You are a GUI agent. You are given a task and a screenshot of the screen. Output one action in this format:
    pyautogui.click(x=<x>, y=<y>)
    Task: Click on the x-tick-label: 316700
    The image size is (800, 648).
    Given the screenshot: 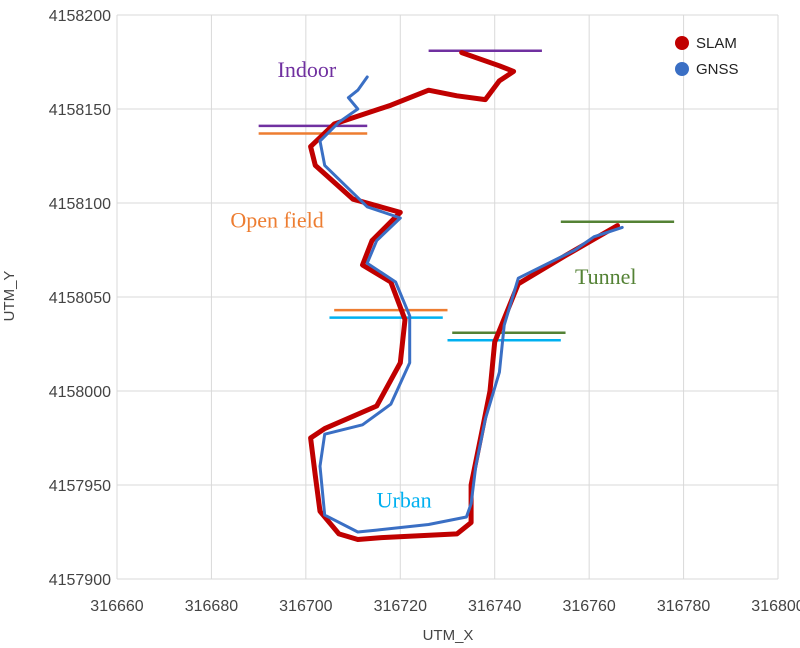 What is the action you would take?
    pyautogui.click(x=305, y=606)
    